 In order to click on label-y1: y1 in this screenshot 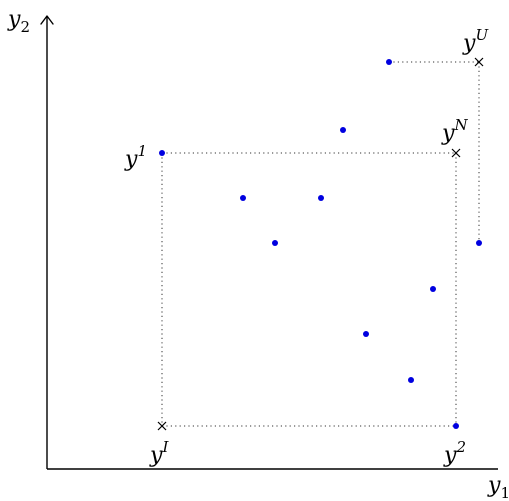, I will do `click(135, 157)`.